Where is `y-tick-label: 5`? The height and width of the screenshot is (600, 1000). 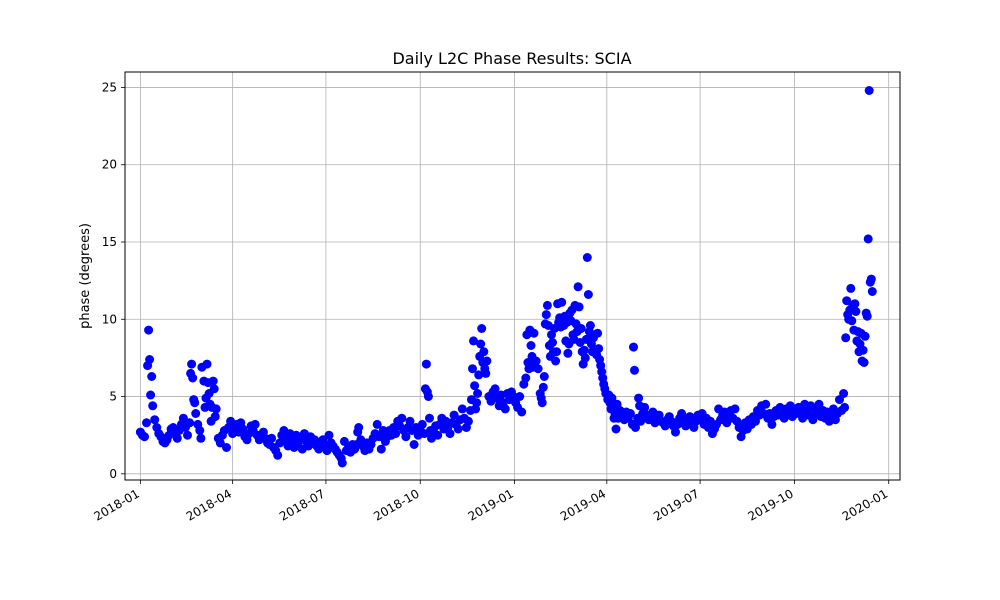
y-tick-label: 5 is located at coordinates (113, 397).